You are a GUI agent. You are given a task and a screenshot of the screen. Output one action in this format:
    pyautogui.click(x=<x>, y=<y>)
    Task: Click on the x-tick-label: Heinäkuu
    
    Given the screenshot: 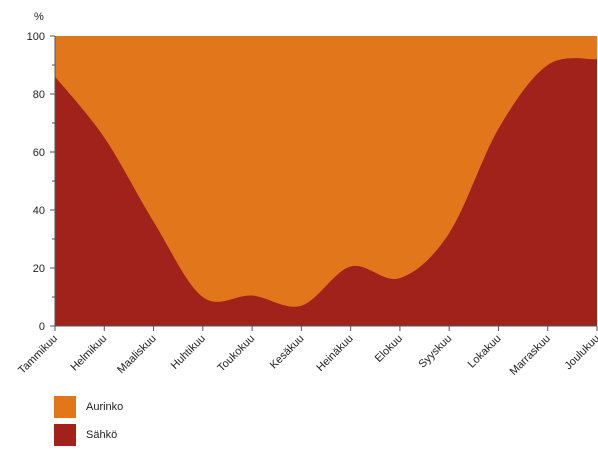 What is the action you would take?
    pyautogui.click(x=334, y=353)
    